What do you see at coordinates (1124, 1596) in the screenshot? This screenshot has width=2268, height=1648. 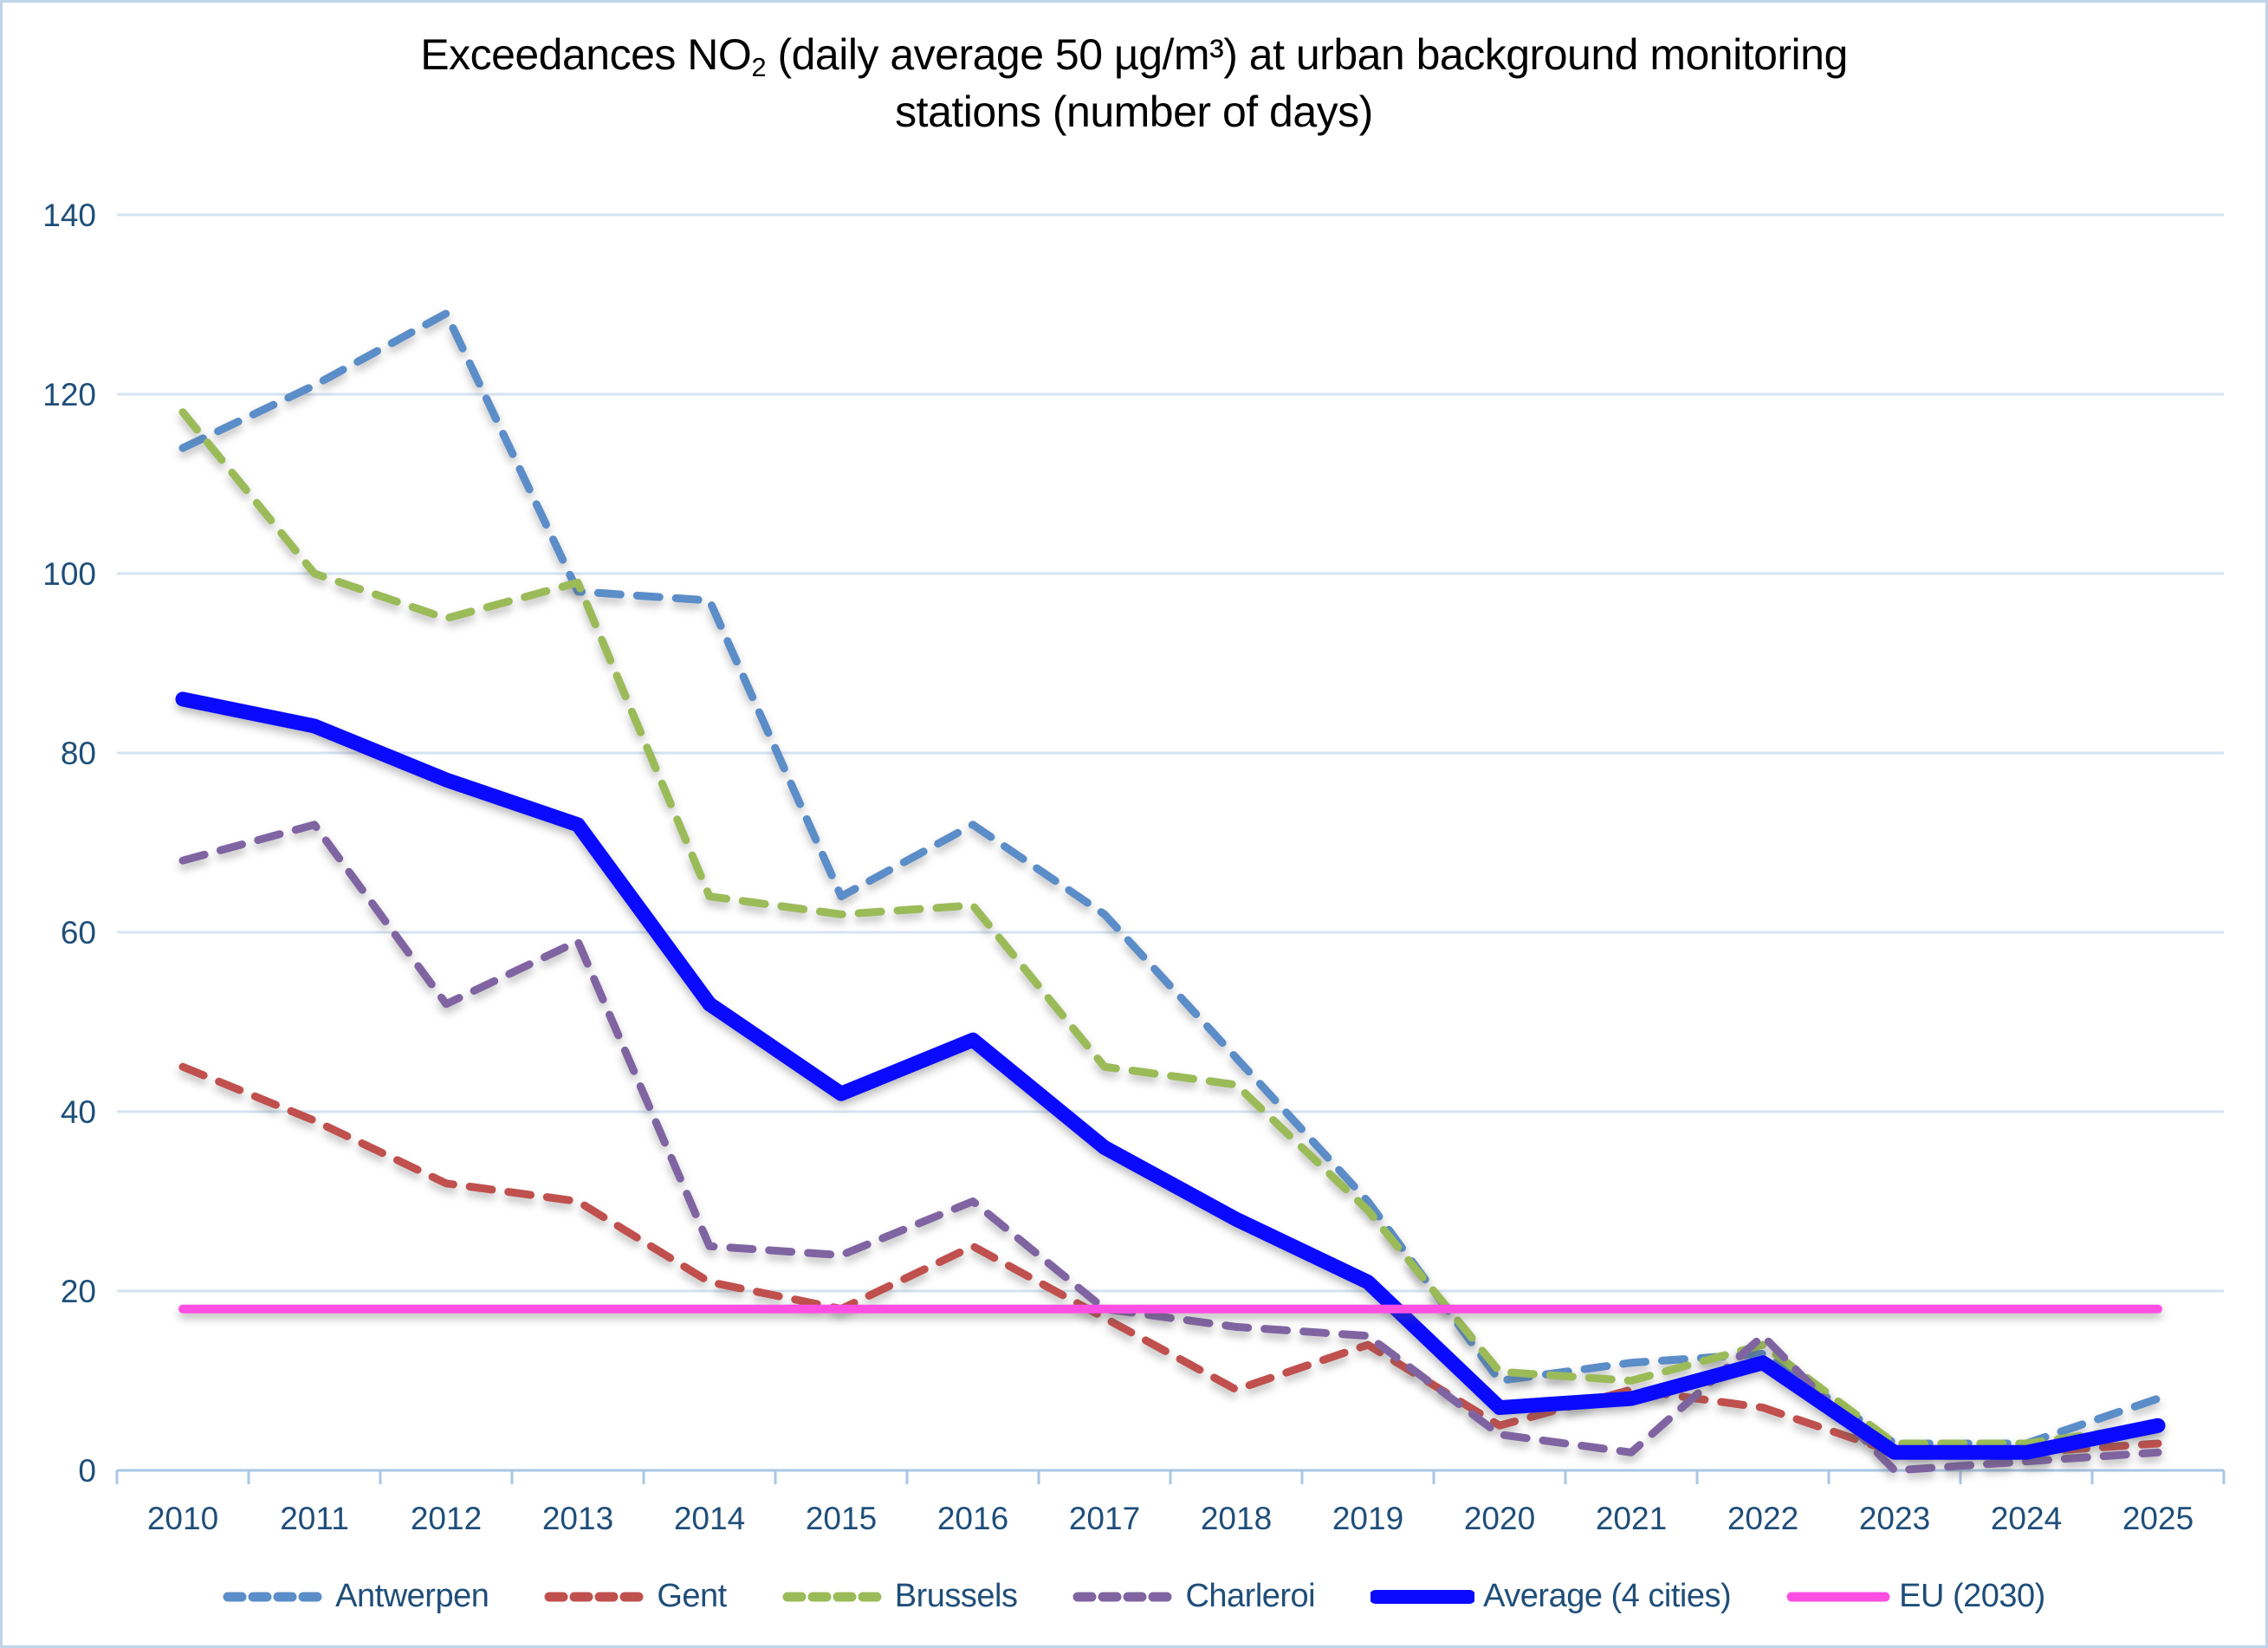 I see `charleroi-line-swatch-icon` at bounding box center [1124, 1596].